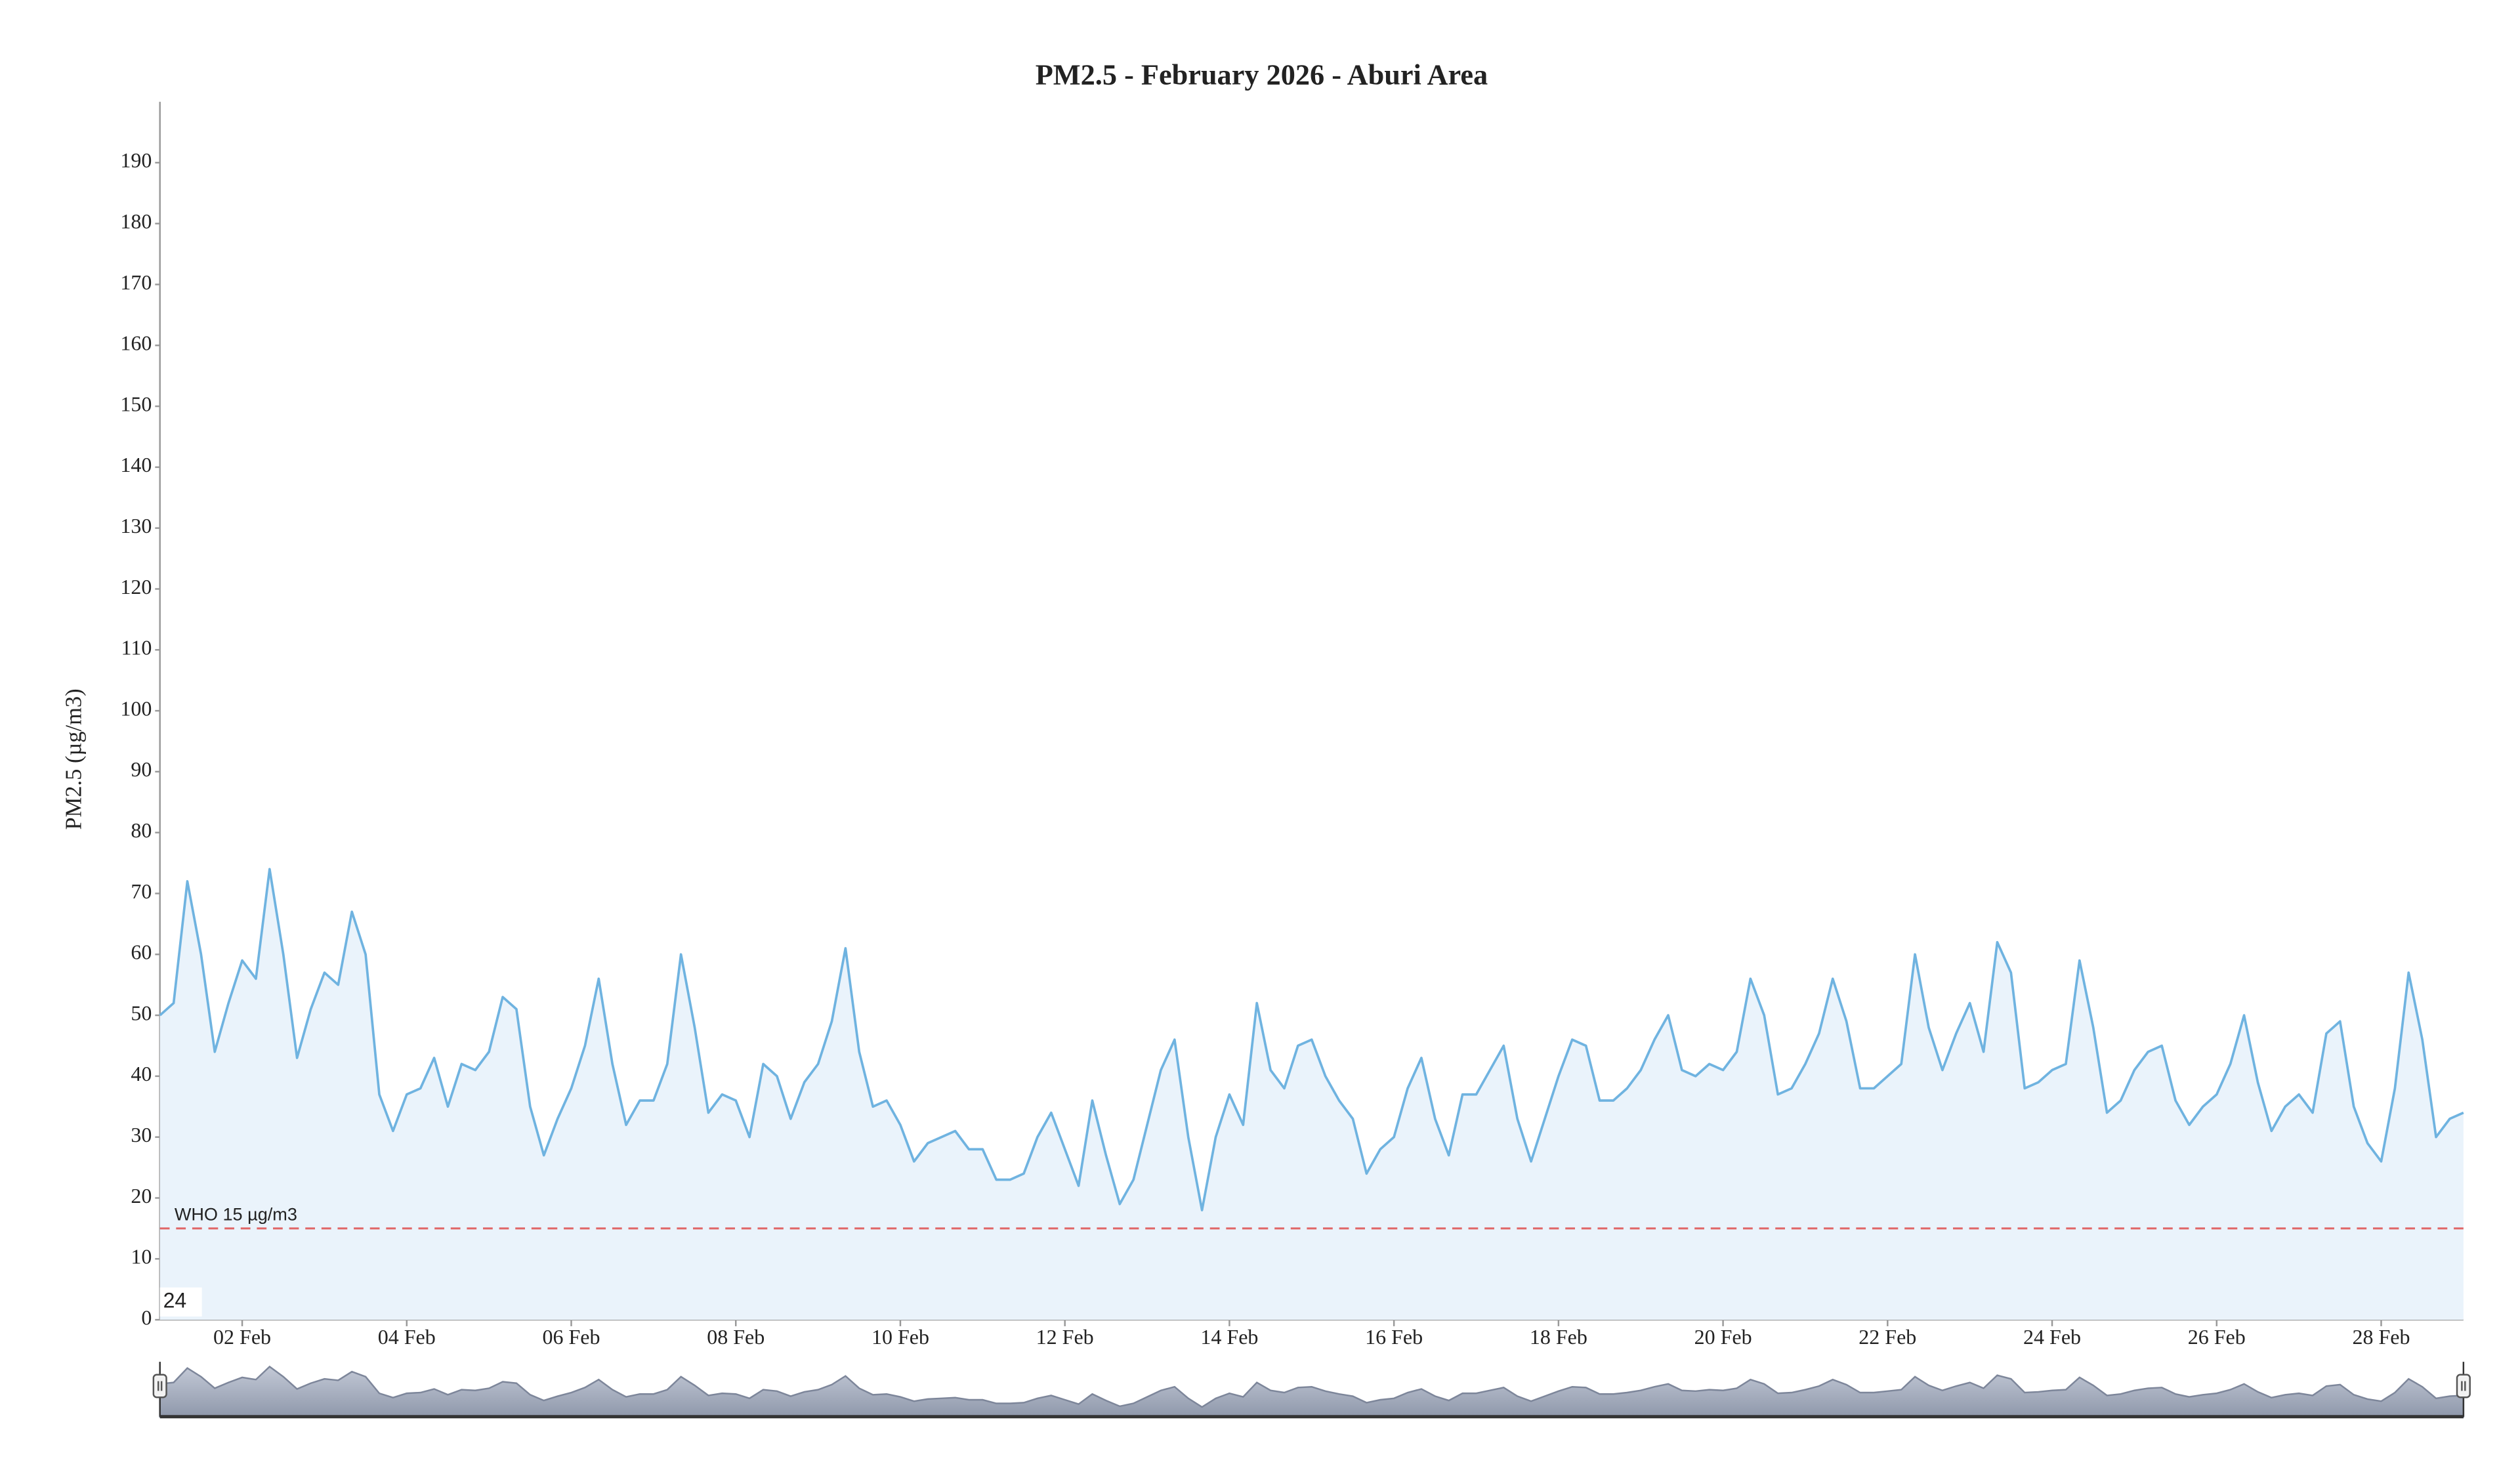 This screenshot has width=2520, height=1470. I want to click on y-tick-label: 160, so click(136, 343).